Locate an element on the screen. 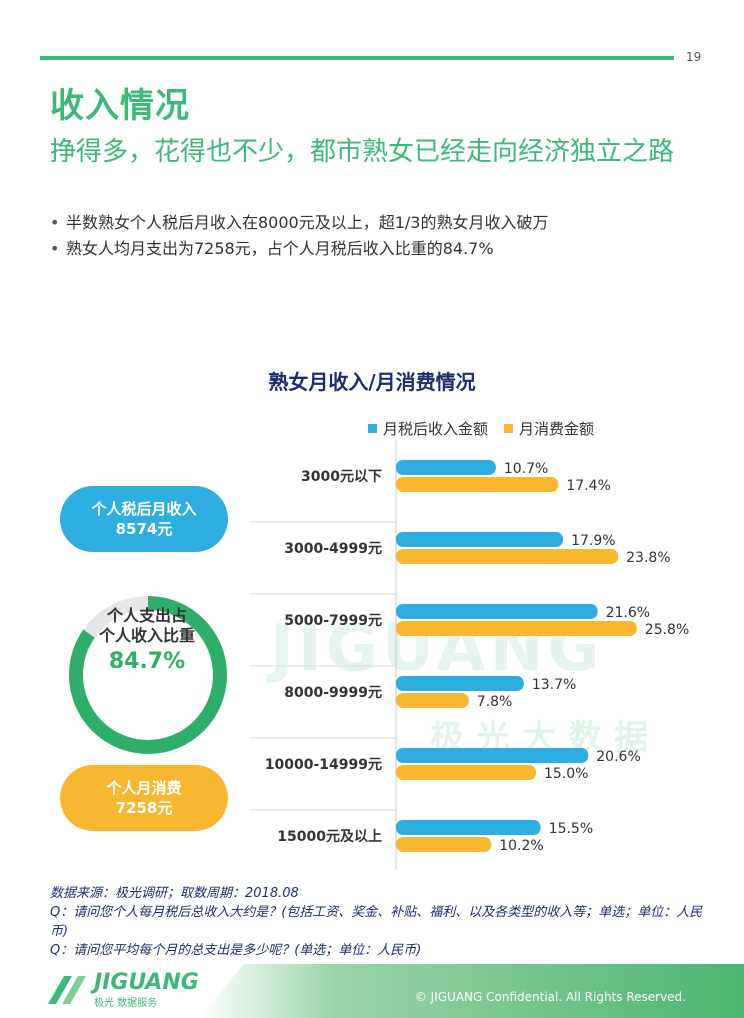 This screenshot has width=744, height=1018. legend-swatch-income is located at coordinates (372, 428).